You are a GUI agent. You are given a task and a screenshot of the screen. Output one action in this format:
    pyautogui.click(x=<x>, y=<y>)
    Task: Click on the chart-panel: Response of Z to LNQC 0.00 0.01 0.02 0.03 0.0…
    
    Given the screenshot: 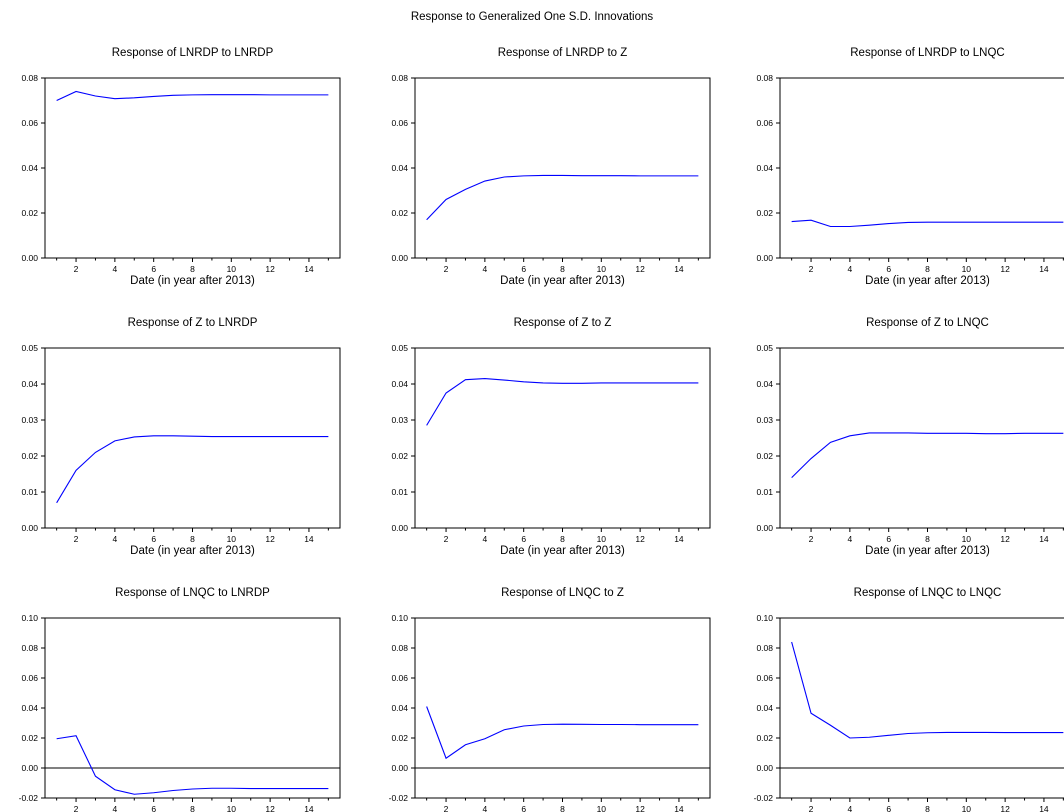 What is the action you would take?
    pyautogui.click(x=899, y=413)
    